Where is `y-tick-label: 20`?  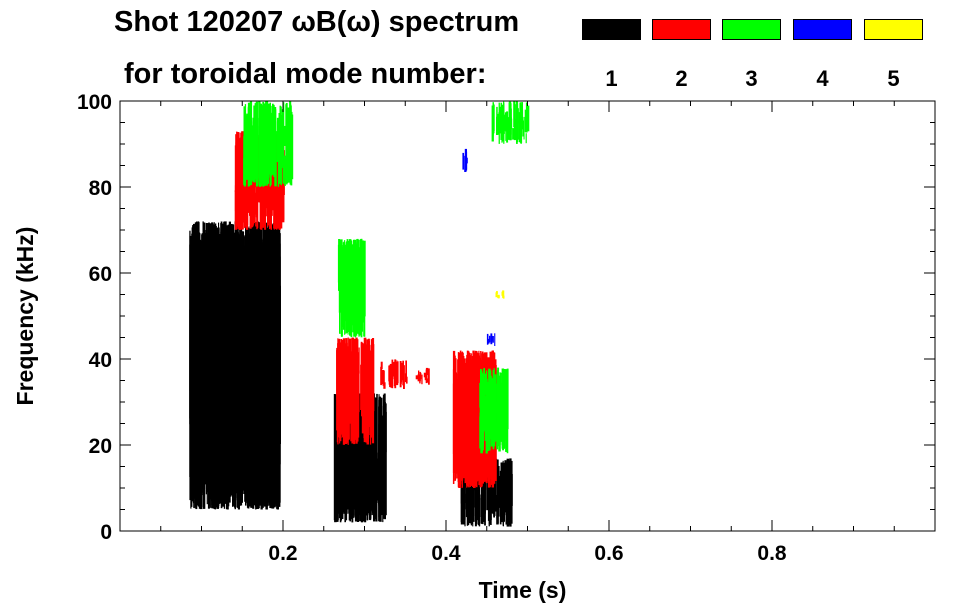 y-tick-label: 20 is located at coordinates (100, 446).